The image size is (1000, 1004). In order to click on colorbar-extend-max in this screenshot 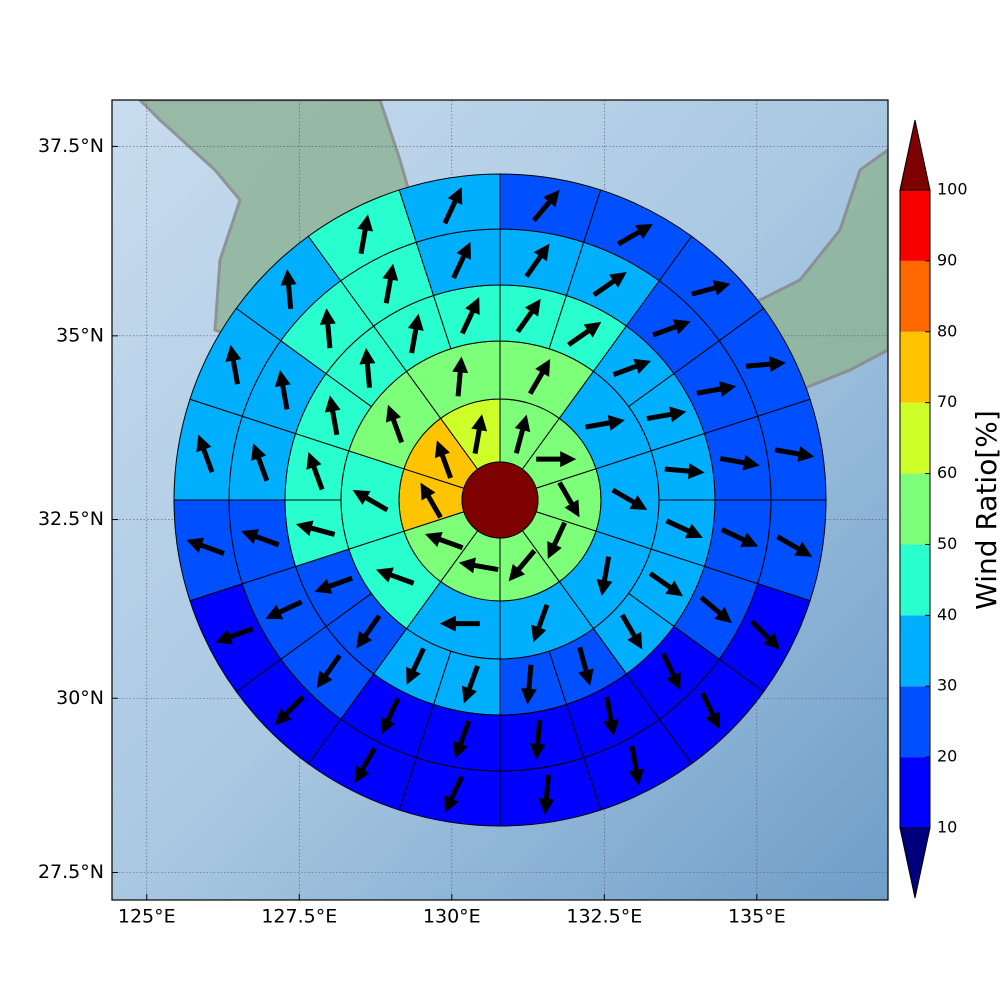, I will do `click(915, 155)`.